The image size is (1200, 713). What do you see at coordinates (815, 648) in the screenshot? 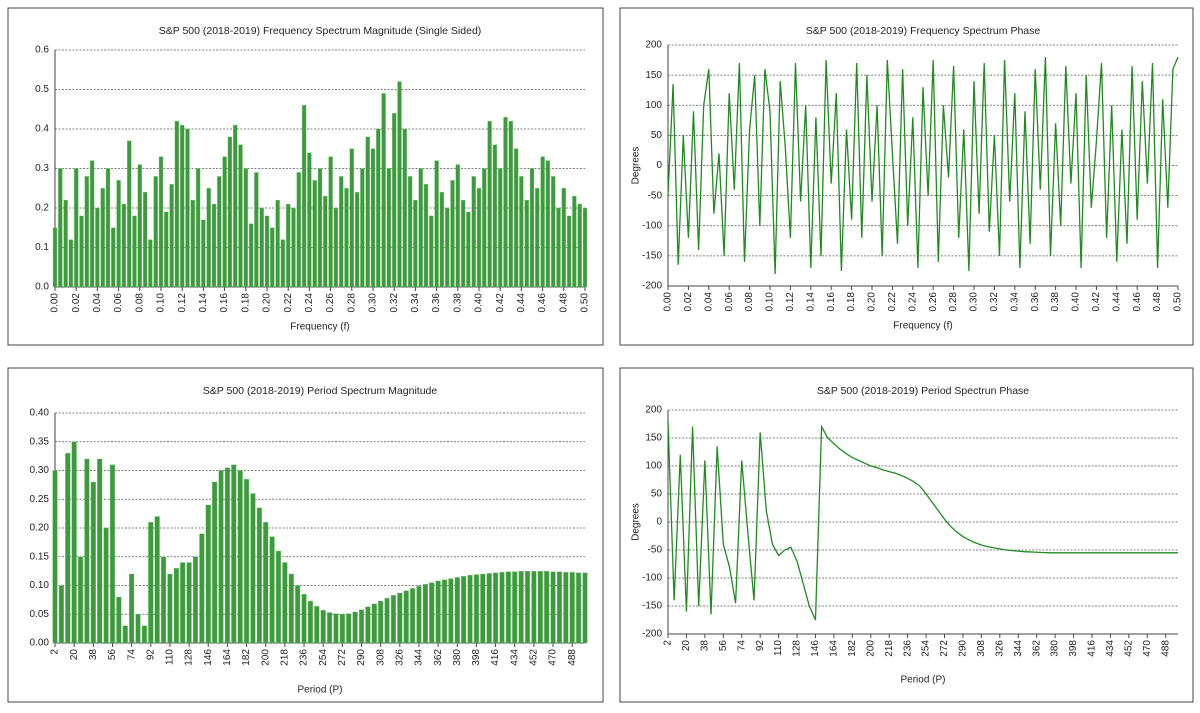
I see `x-tick-label: 146` at bounding box center [815, 648].